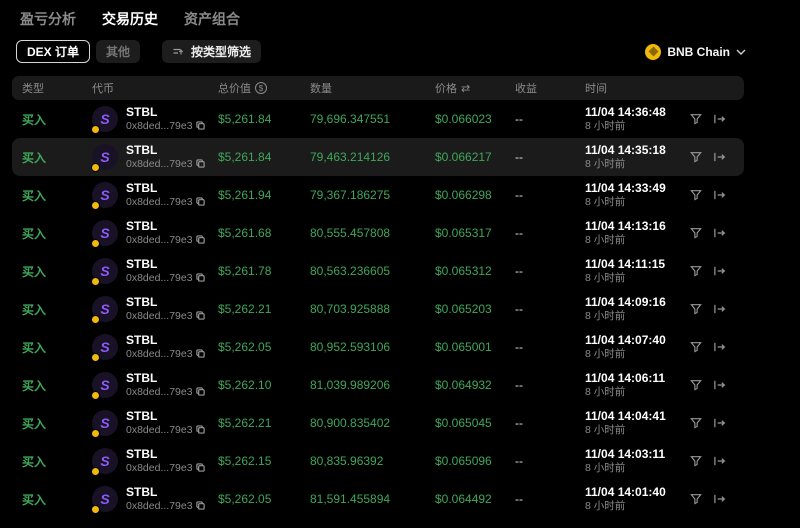  What do you see at coordinates (400, 51) in the screenshot?
I see `toolbar: DEX 订单 其他 按类型筛选 BNB Chain` at bounding box center [400, 51].